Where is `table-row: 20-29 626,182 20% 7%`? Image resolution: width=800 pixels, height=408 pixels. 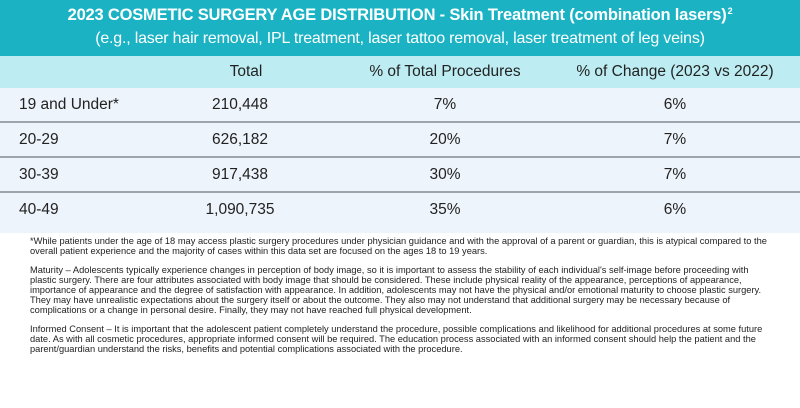
table-row: 20-29 626,182 20% 7% is located at coordinates (400, 140).